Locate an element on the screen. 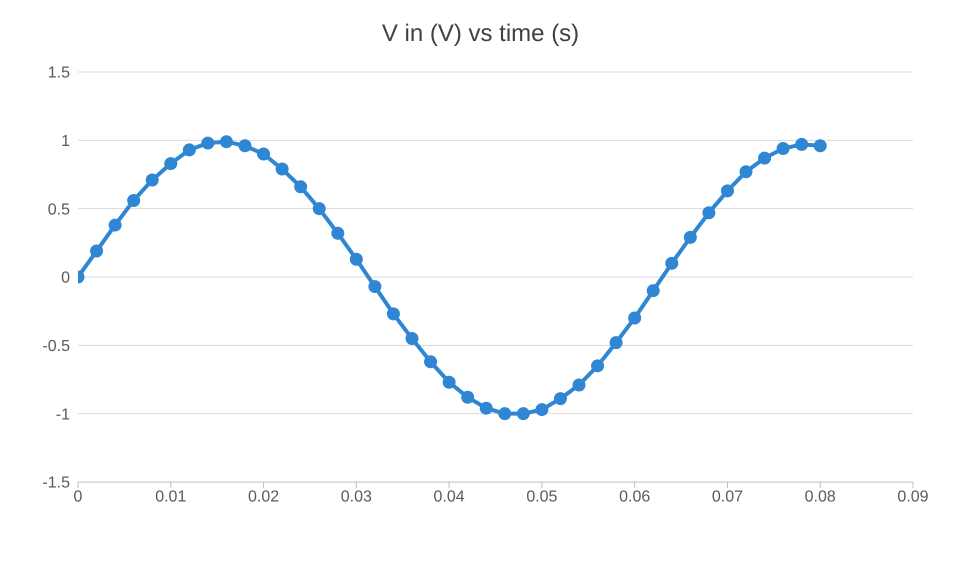 The image size is (961, 574). x-tick-label: 0 is located at coordinates (78, 497).